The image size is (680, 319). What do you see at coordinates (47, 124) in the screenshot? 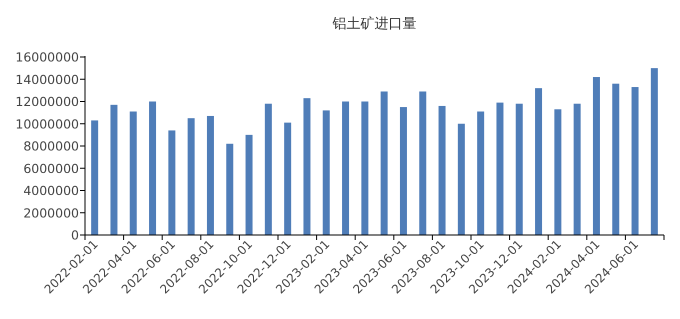
I see `y-tick-label: 10000000` at bounding box center [47, 124].